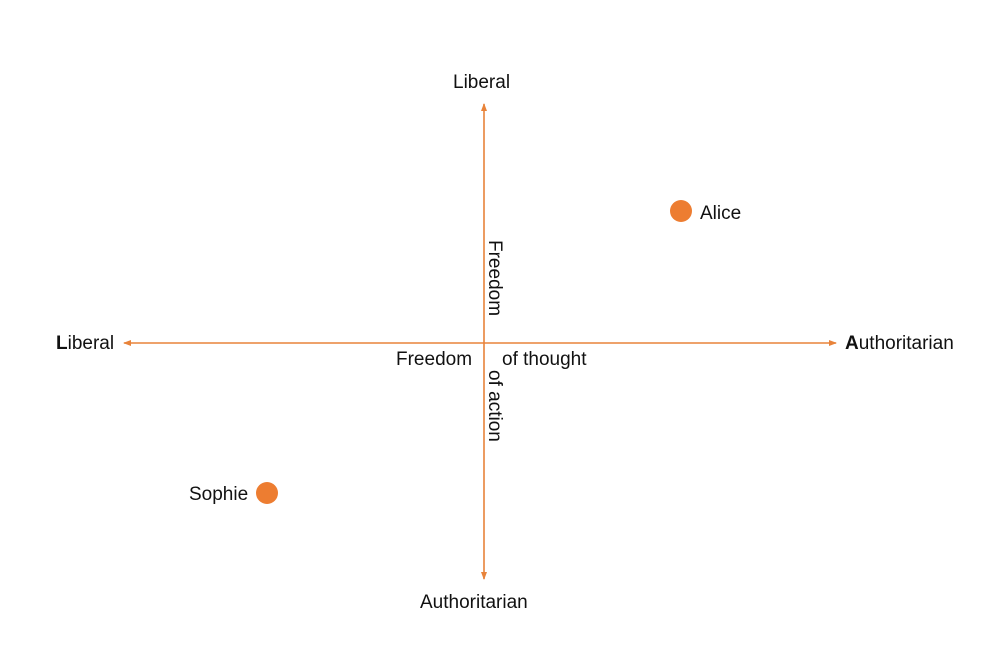 The width and height of the screenshot is (1000, 667). I want to click on point-sophie, so click(267, 493).